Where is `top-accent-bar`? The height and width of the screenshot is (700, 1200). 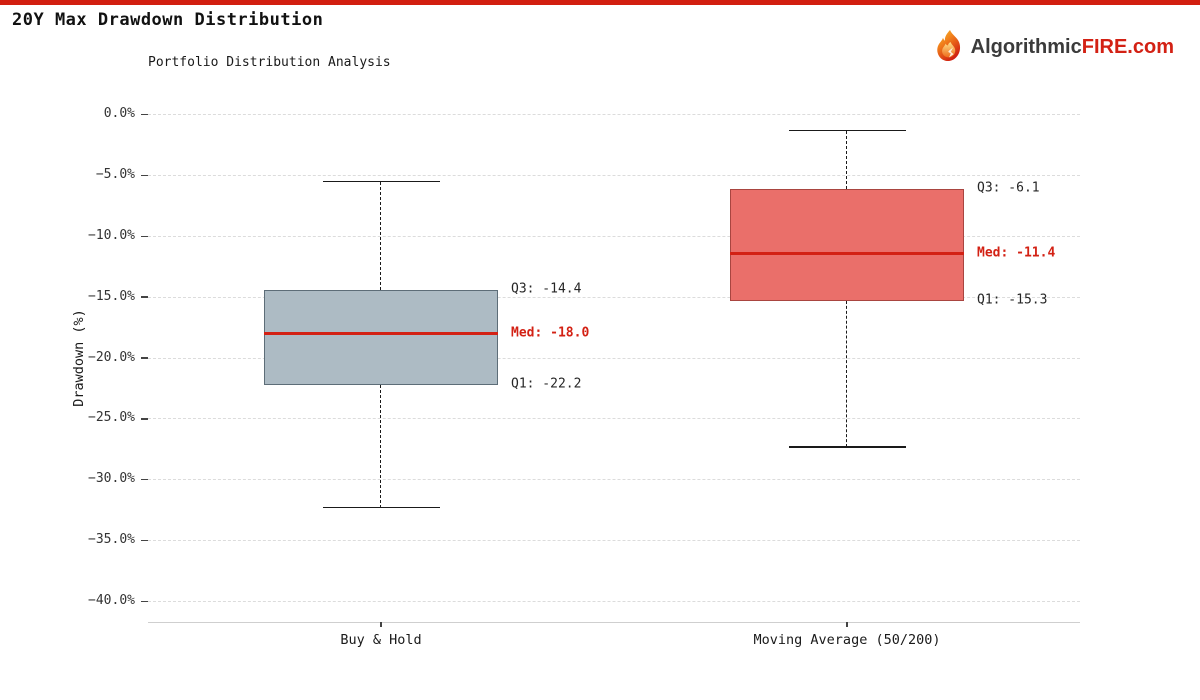
top-accent-bar is located at coordinates (600, 2).